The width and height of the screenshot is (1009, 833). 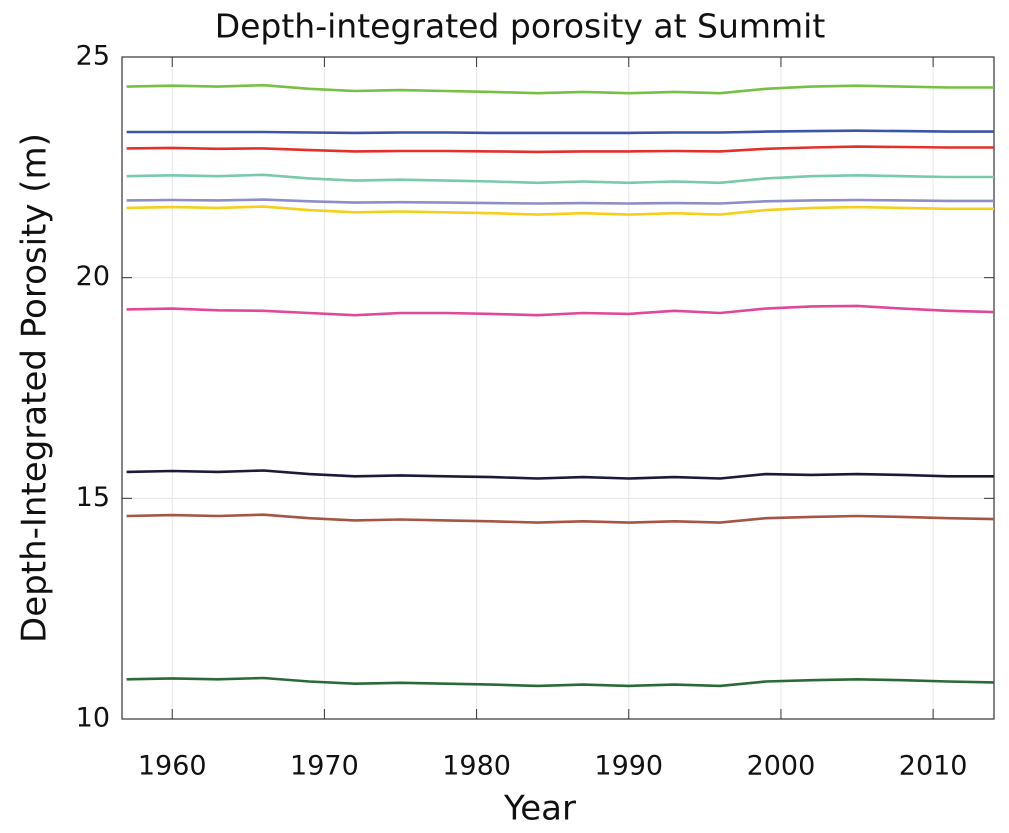 What do you see at coordinates (933, 766) in the screenshot?
I see `x-tick-label: 2010` at bounding box center [933, 766].